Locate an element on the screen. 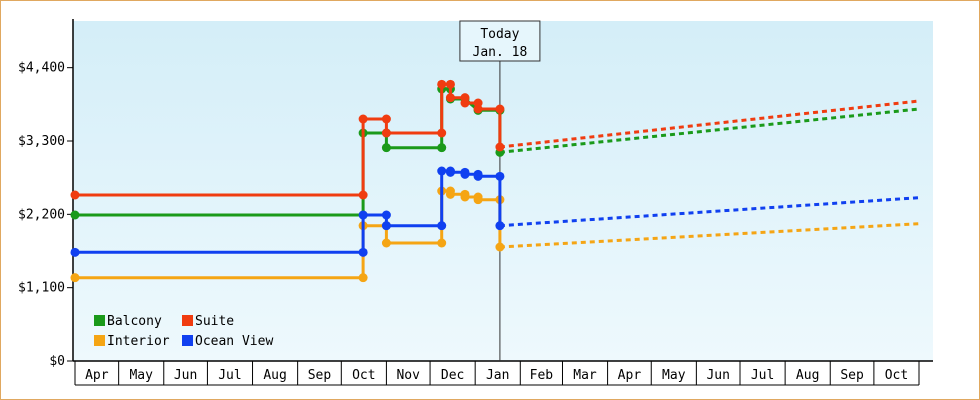 The height and width of the screenshot is (400, 980). legend-label-suite: Suite is located at coordinates (214, 321).